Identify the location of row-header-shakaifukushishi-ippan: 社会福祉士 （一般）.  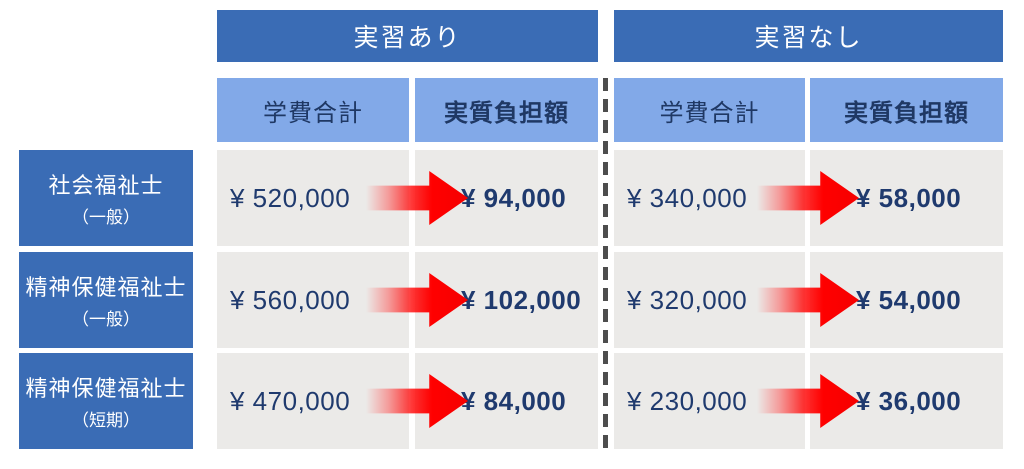
(106, 198).